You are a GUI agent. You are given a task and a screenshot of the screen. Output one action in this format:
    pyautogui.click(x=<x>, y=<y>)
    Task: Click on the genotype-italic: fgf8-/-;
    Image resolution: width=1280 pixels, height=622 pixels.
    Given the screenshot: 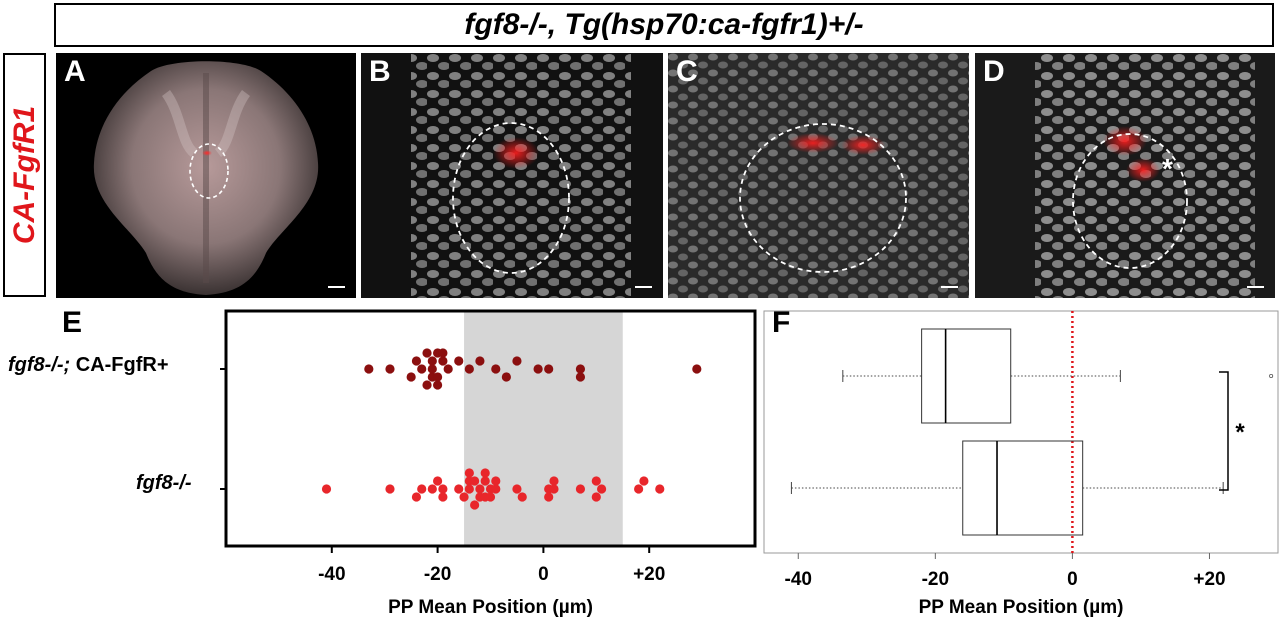 What is the action you would take?
    pyautogui.click(x=39, y=365)
    